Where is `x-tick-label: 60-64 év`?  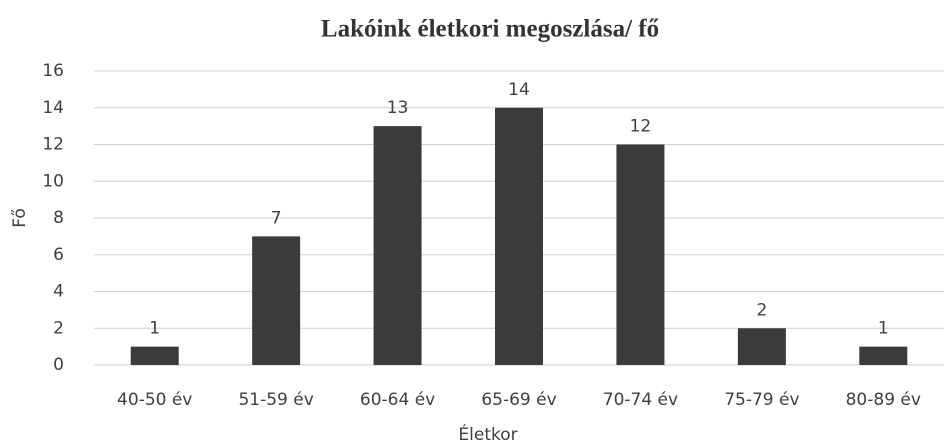
x-tick-label: 60-64 év is located at coordinates (397, 400).